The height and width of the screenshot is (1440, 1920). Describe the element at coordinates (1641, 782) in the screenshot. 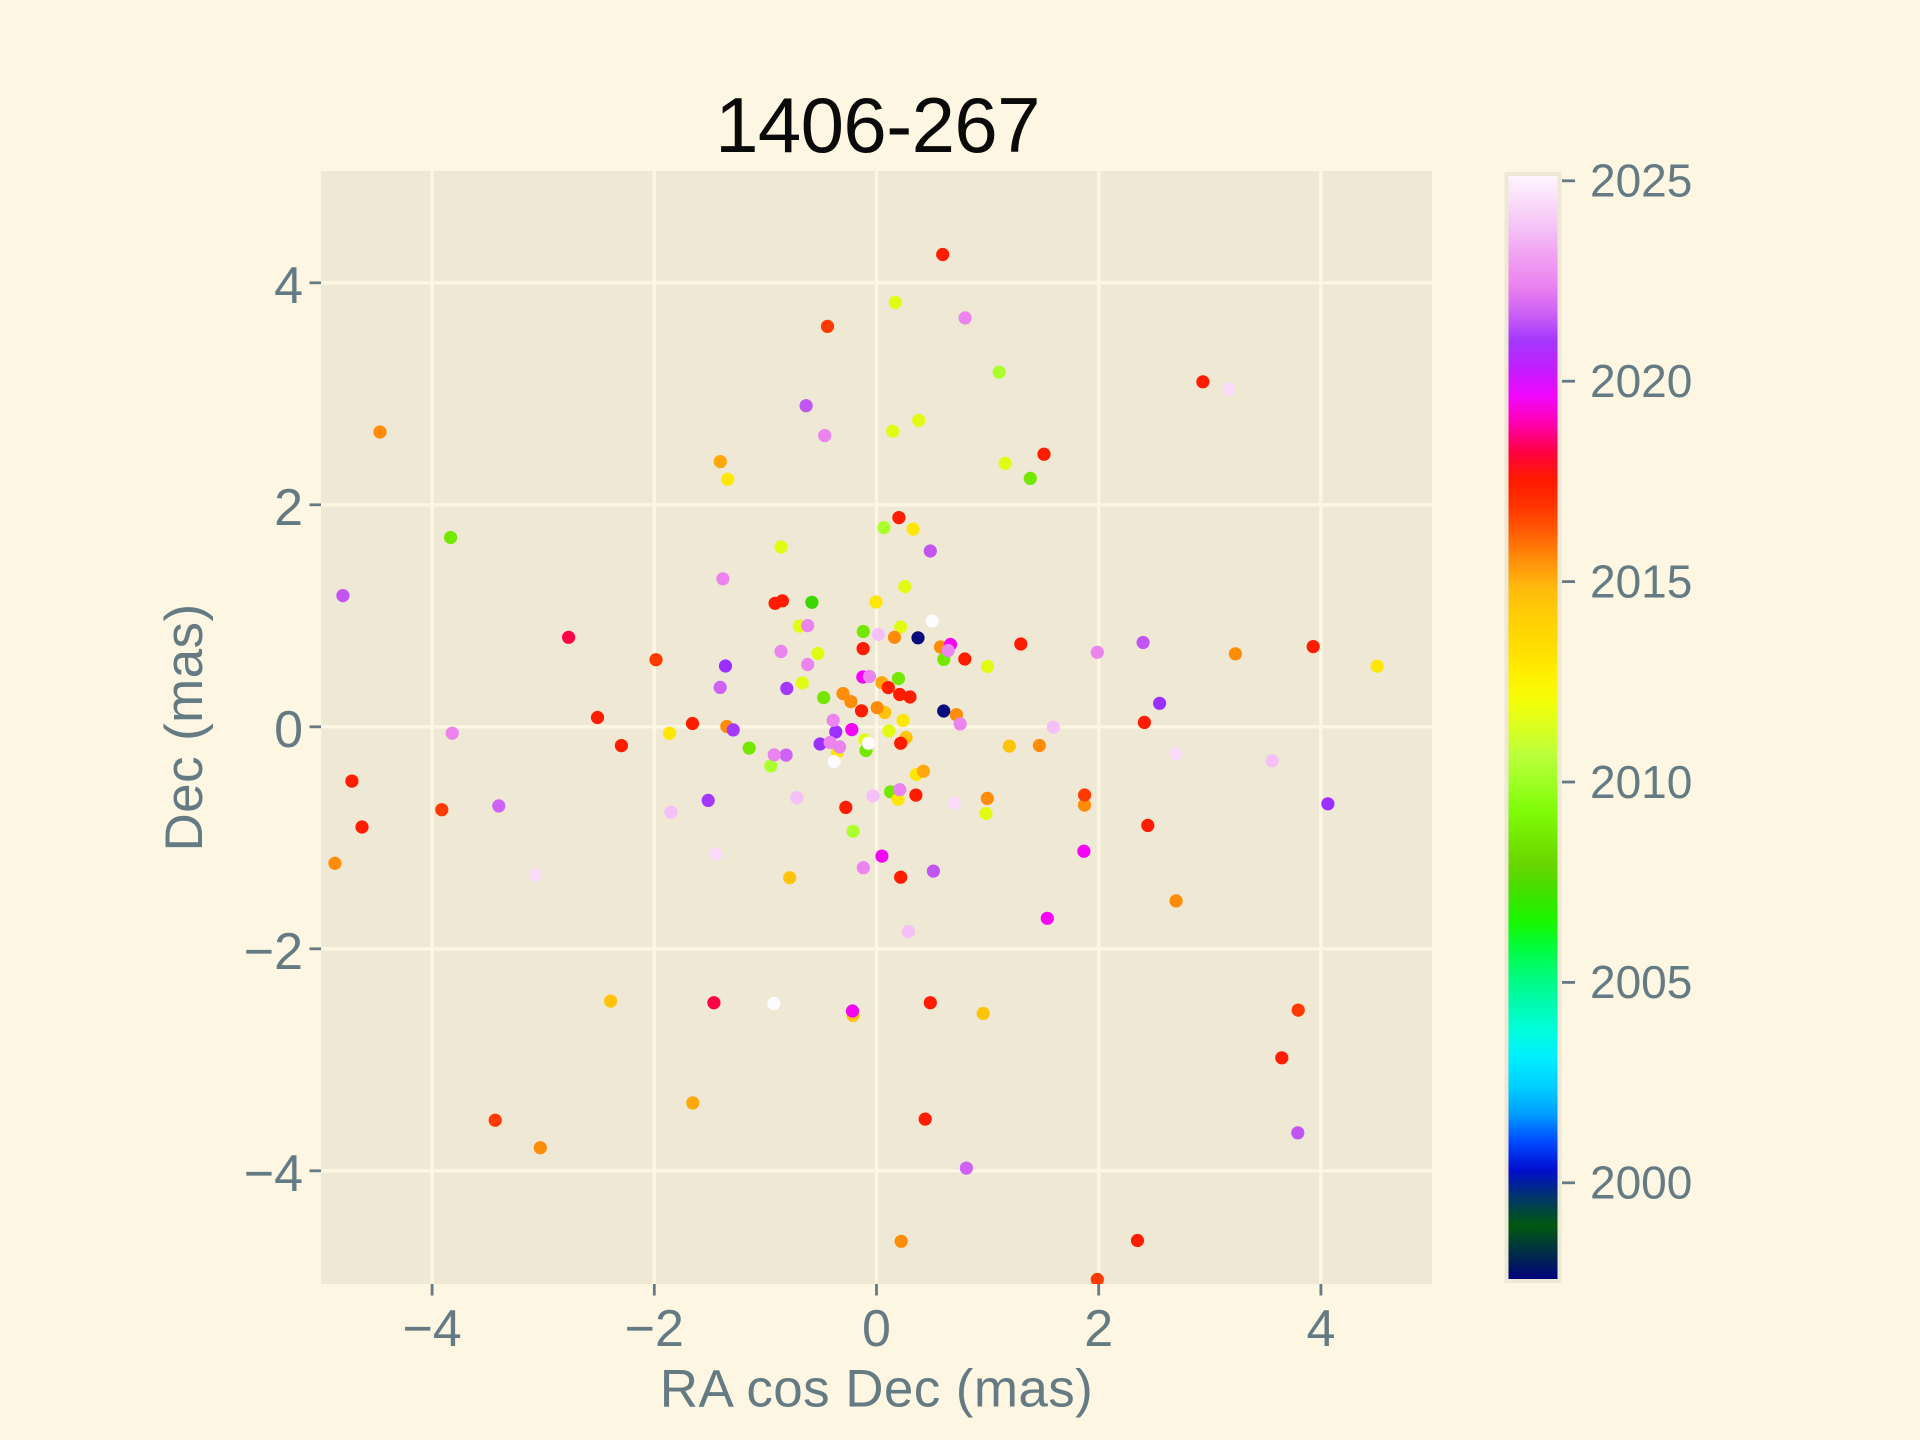

I see `svg-text: 2010` at that location.